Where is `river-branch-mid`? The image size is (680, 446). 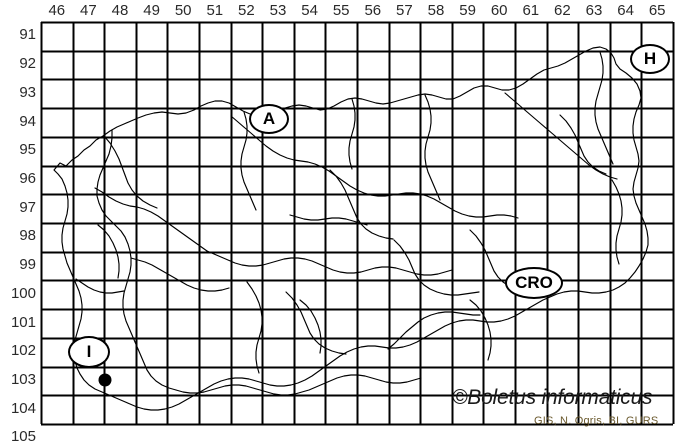
river-branch-mid is located at coordinates (328, 220).